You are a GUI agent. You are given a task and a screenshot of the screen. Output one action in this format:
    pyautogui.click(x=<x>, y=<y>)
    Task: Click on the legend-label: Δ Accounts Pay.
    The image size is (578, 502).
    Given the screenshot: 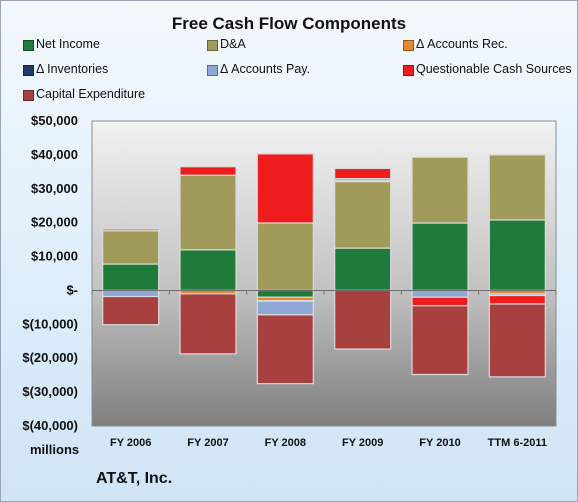 What is the action you would take?
    pyautogui.click(x=265, y=69)
    